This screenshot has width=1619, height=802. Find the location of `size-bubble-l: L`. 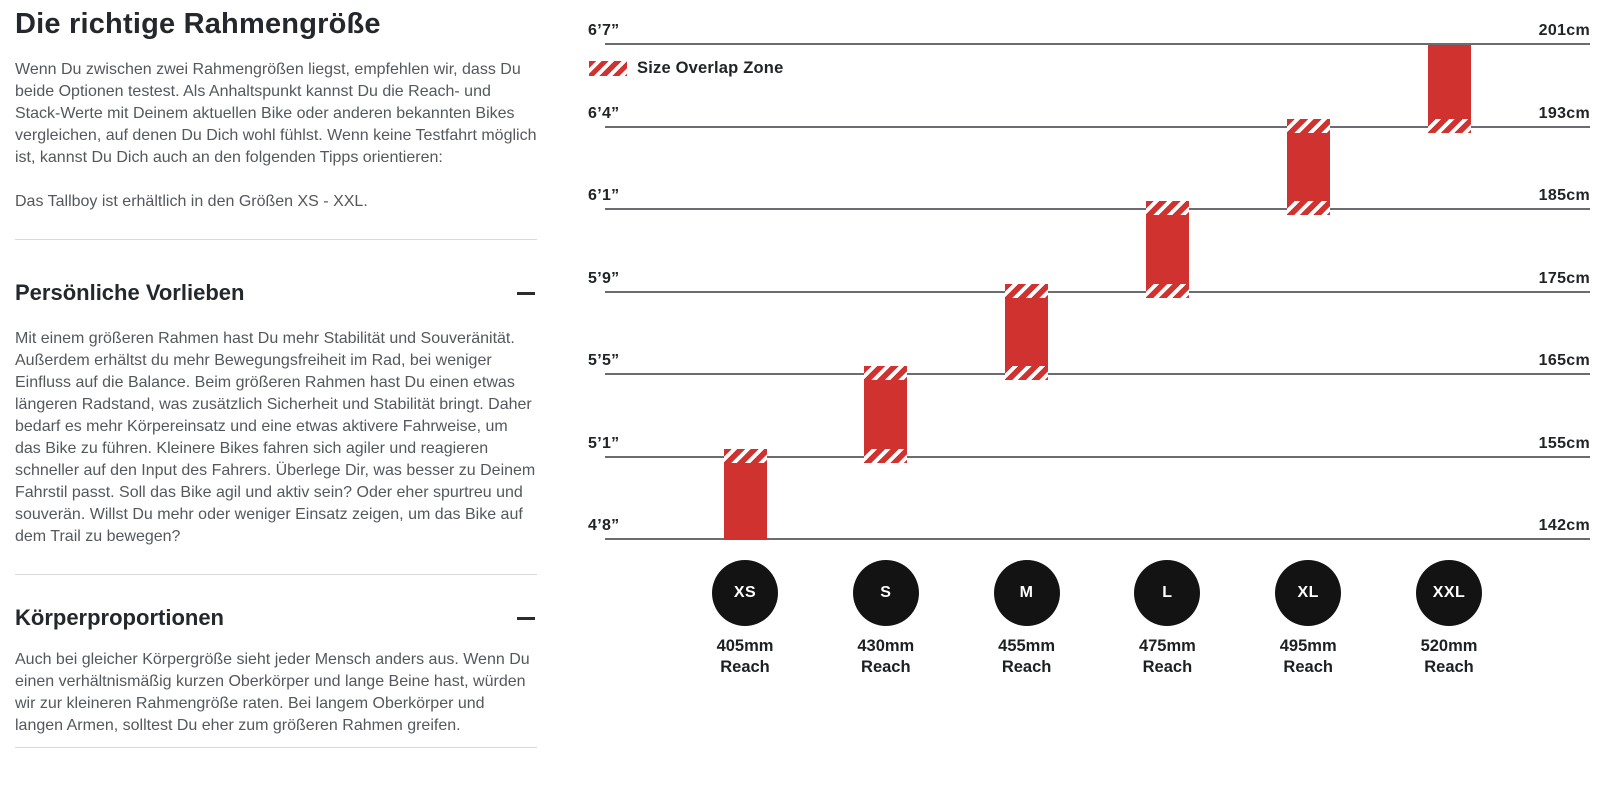

size-bubble-l: L is located at coordinates (1167, 593).